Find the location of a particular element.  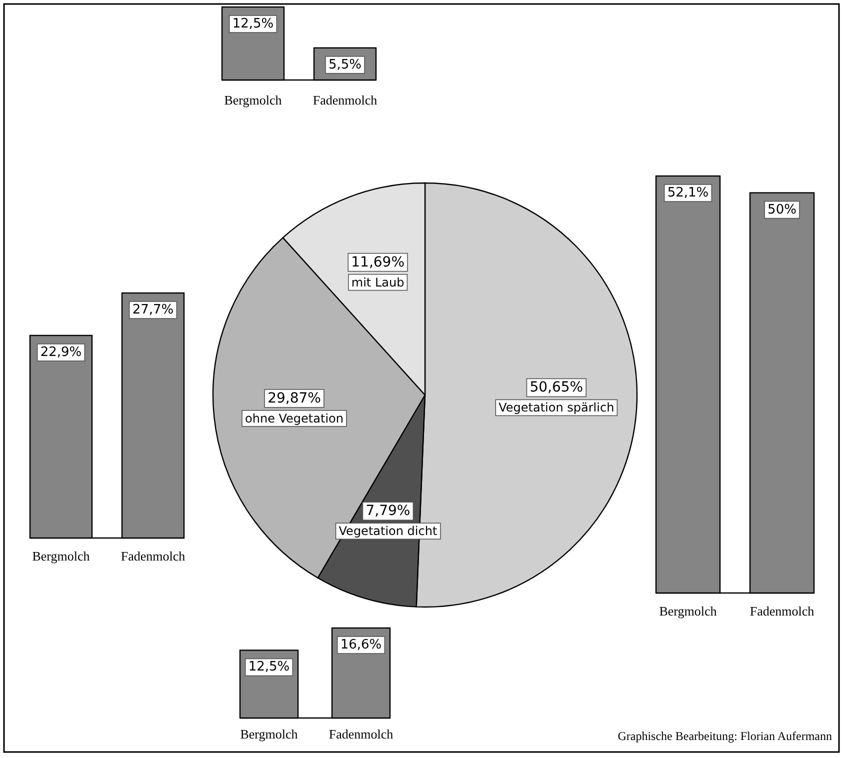

data-label: 27,7% is located at coordinates (153, 310).